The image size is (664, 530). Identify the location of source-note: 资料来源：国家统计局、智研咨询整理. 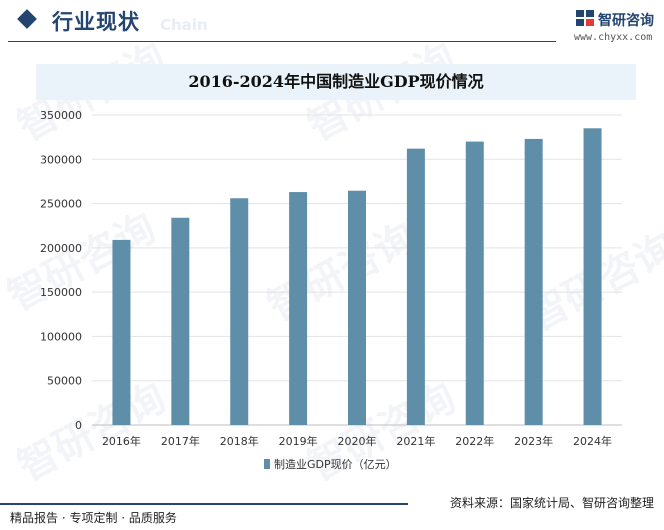
(551, 503).